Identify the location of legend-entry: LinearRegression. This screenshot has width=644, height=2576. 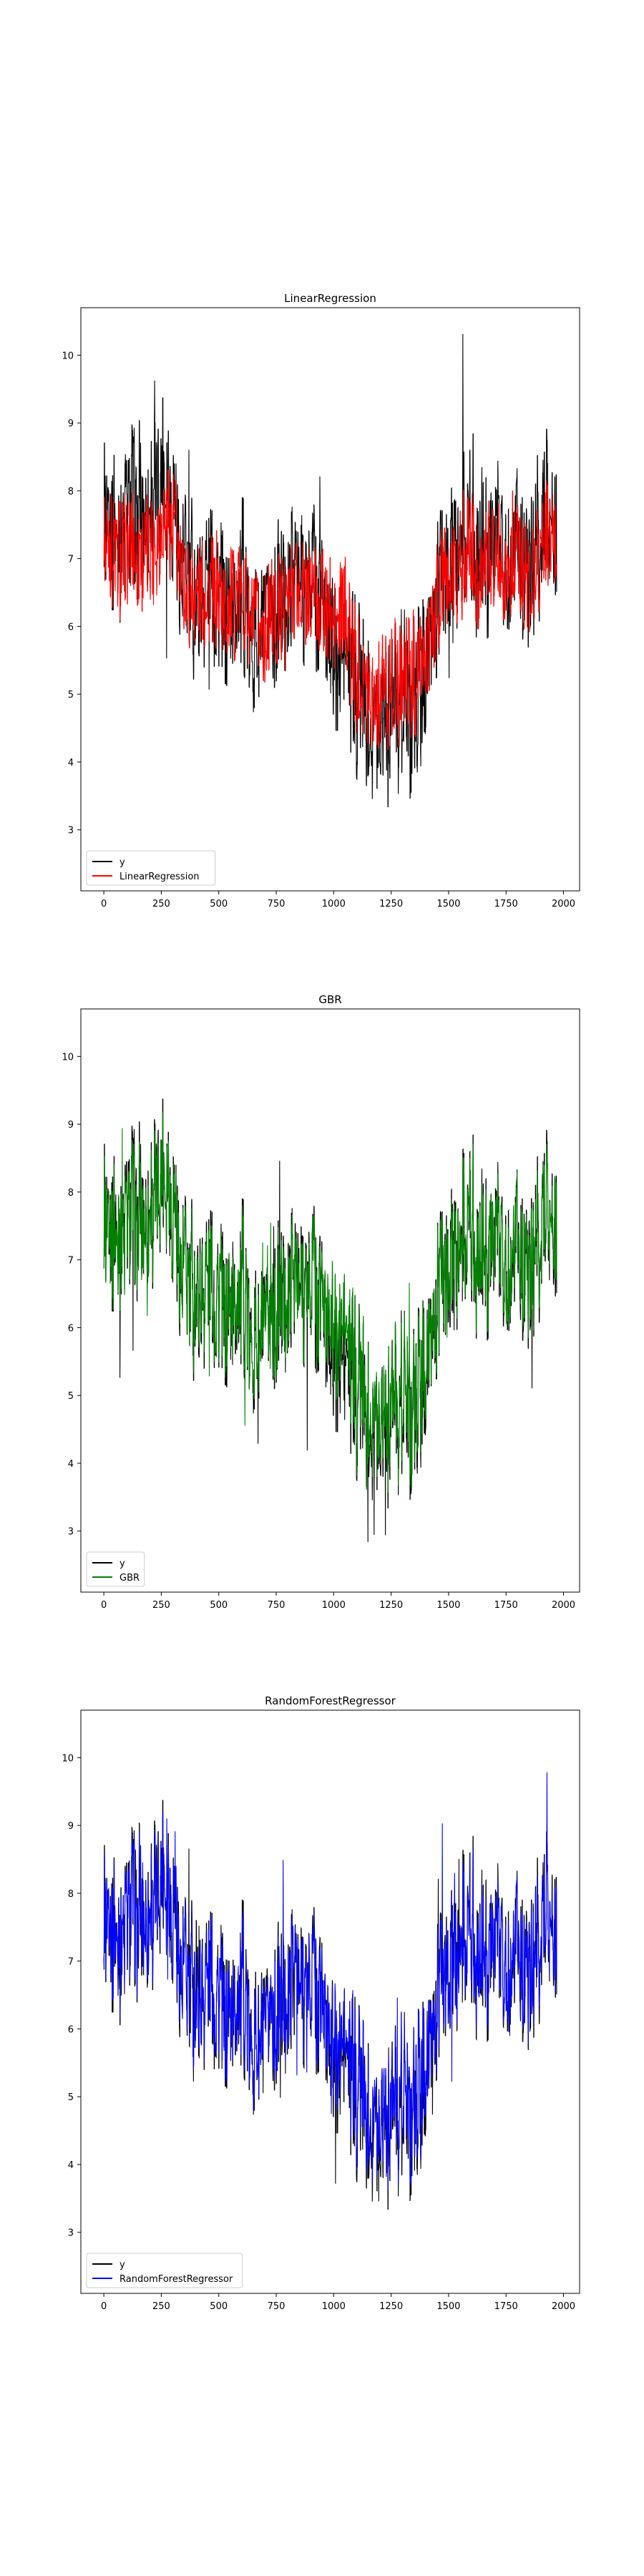
(159, 877).